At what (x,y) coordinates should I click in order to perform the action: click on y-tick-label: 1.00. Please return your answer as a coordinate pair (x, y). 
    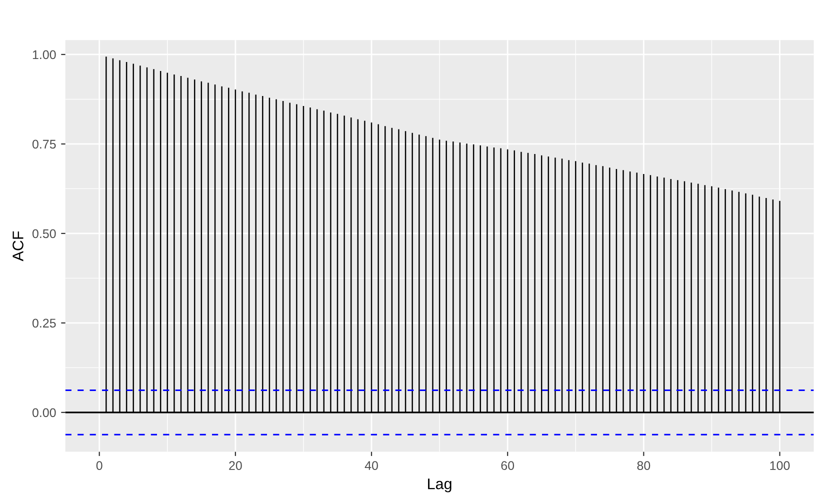
    Looking at the image, I should click on (44, 55).